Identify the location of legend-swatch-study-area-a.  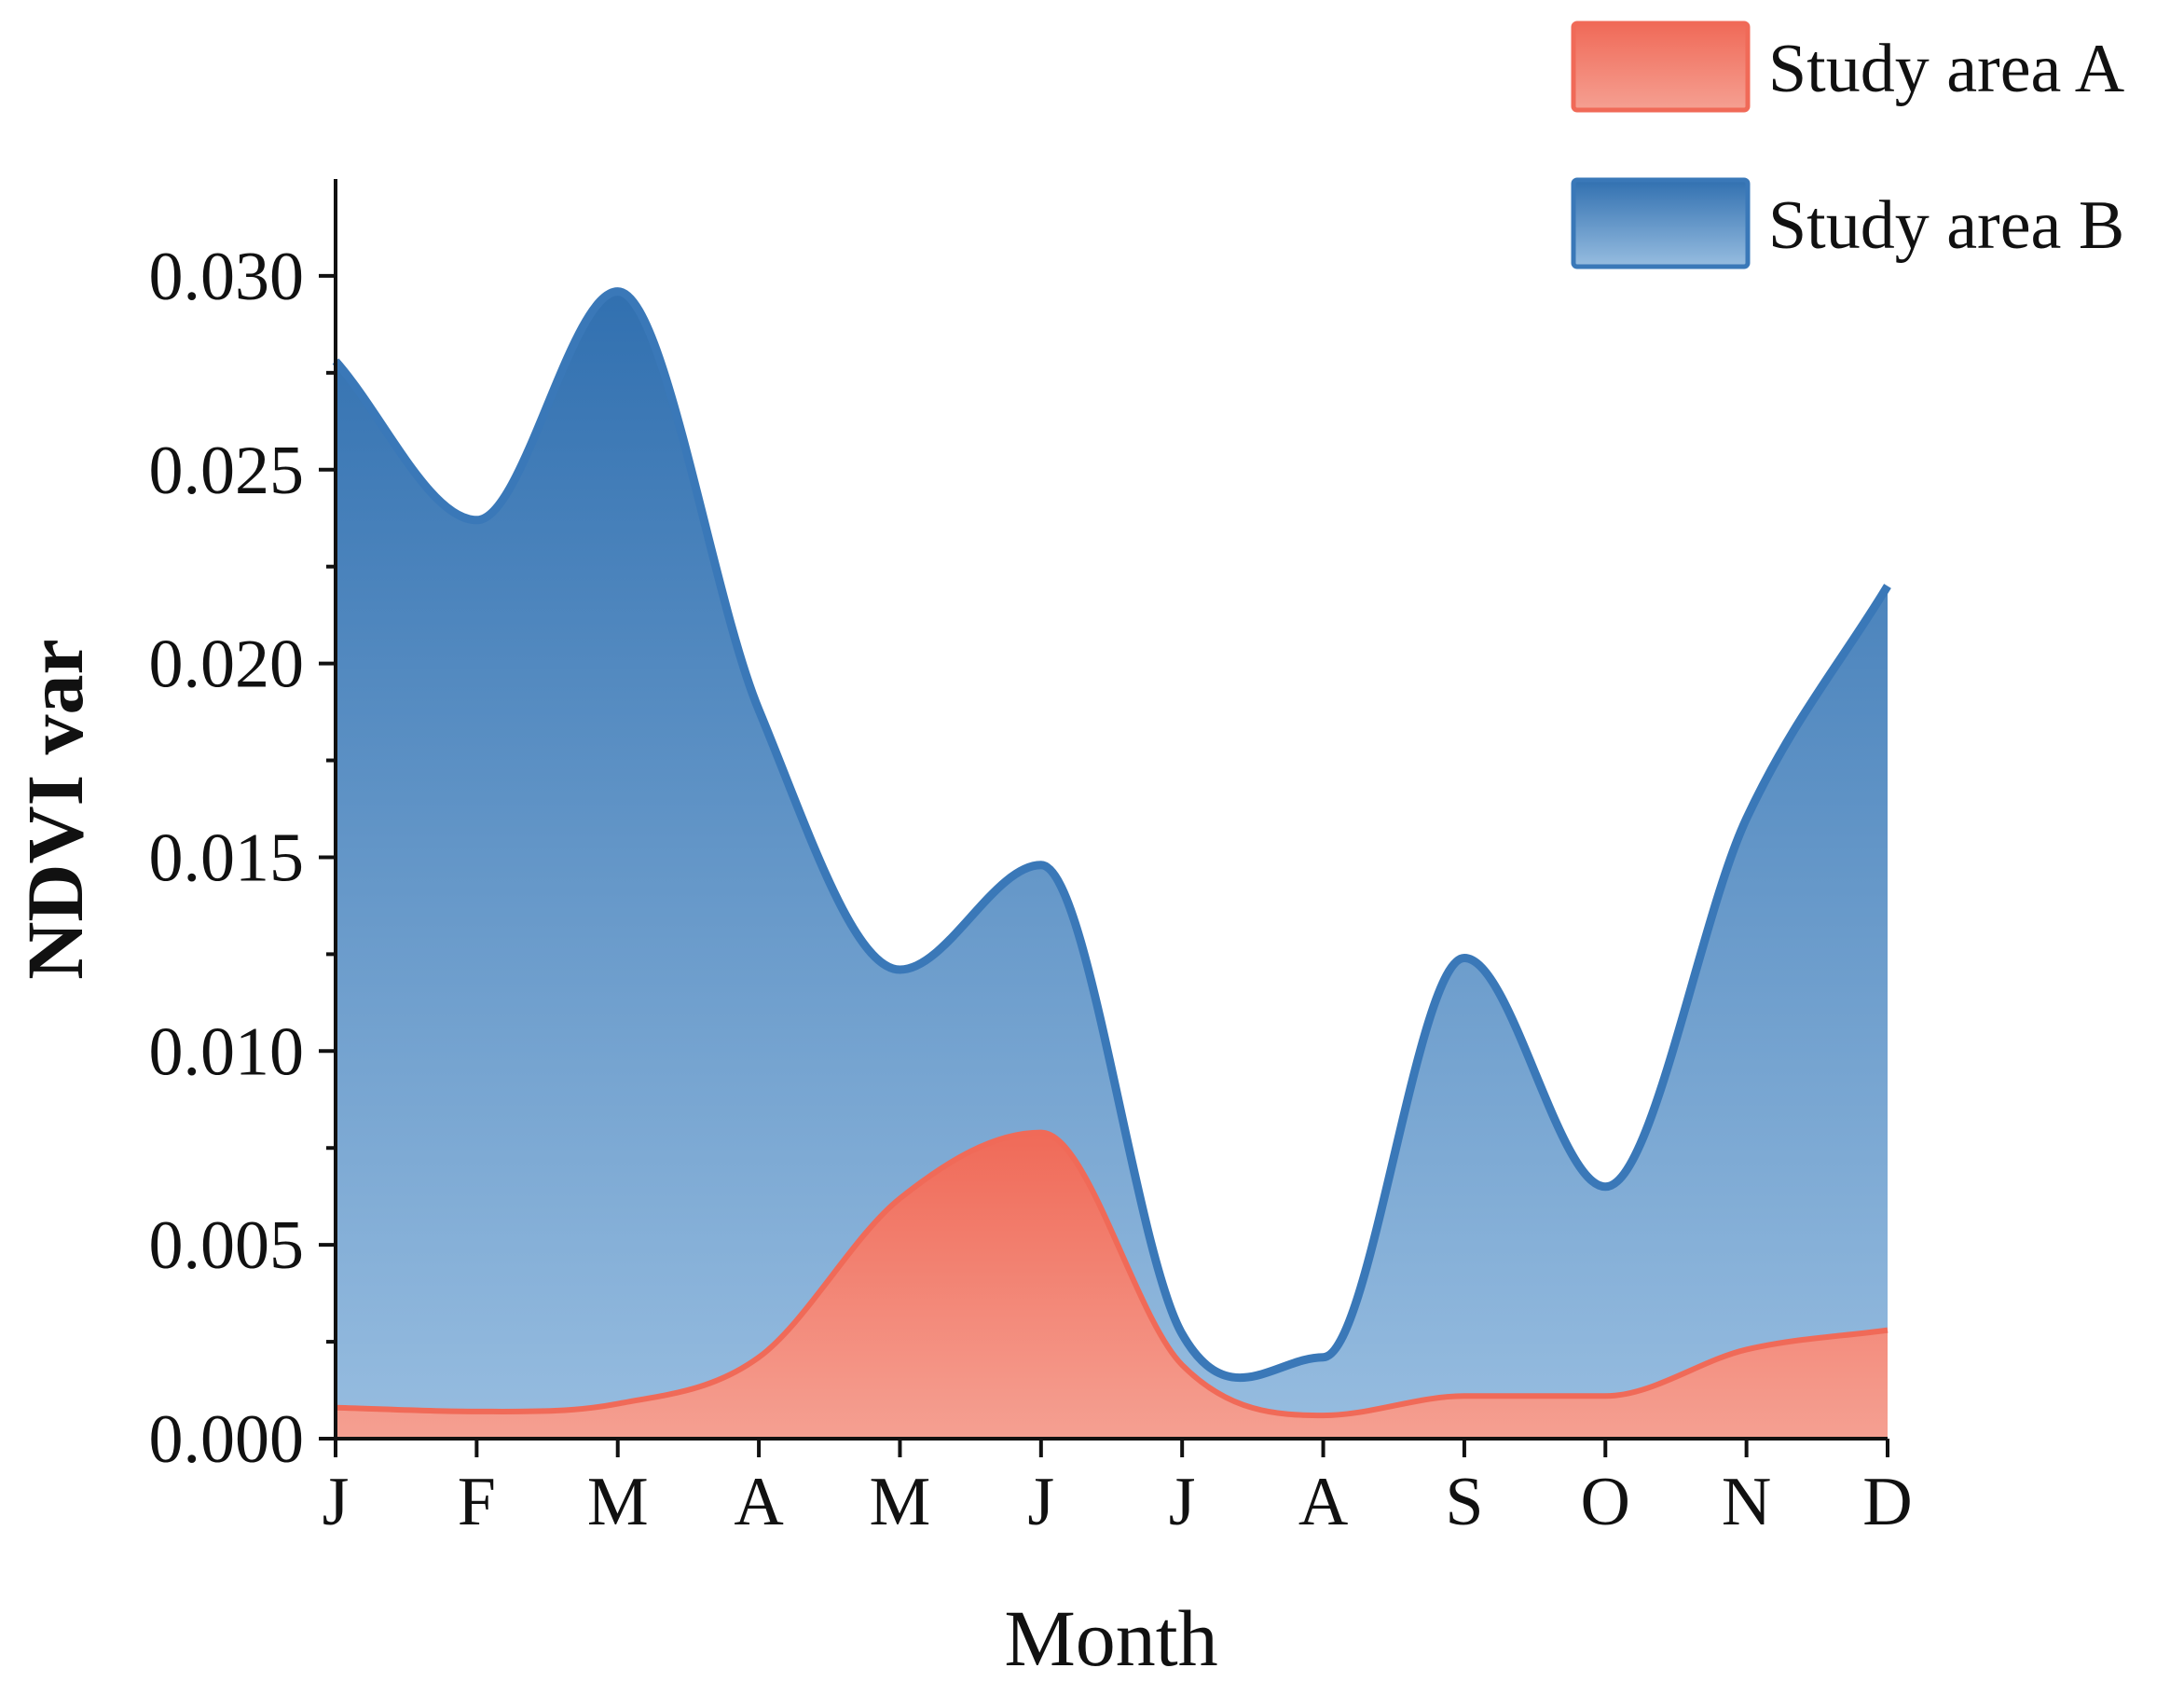
(1661, 67).